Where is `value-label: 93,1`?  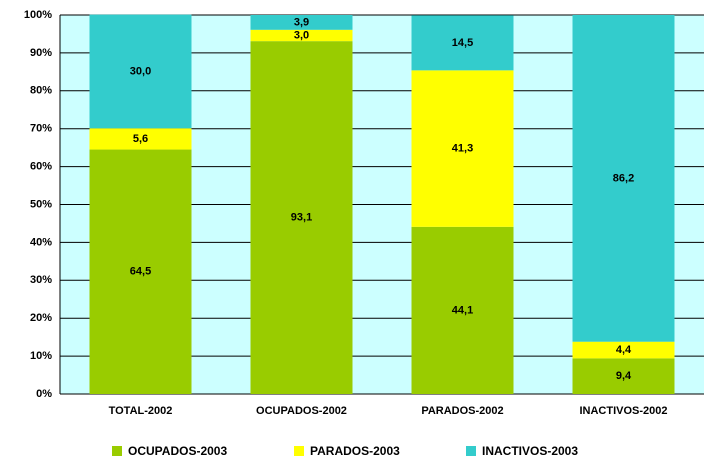
value-label: 93,1 is located at coordinates (301, 217).